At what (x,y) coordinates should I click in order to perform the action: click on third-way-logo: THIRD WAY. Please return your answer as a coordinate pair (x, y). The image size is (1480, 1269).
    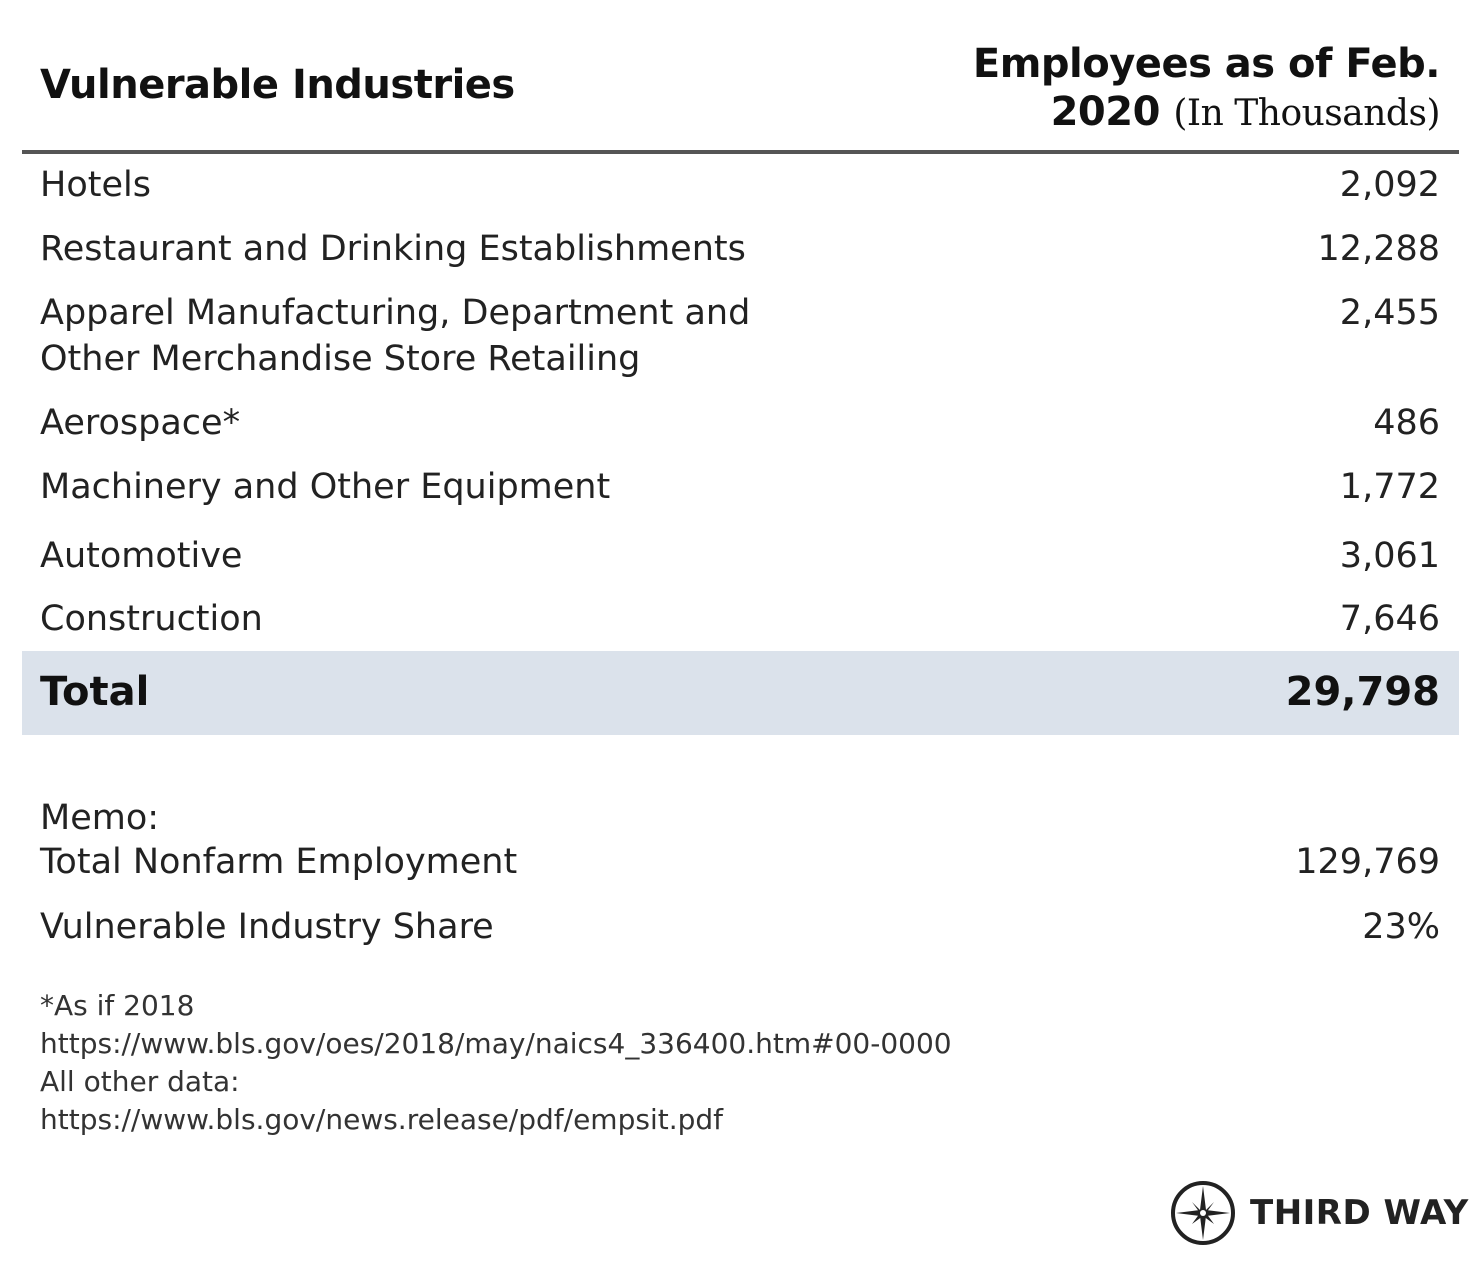
    Looking at the image, I should click on (1319, 1213).